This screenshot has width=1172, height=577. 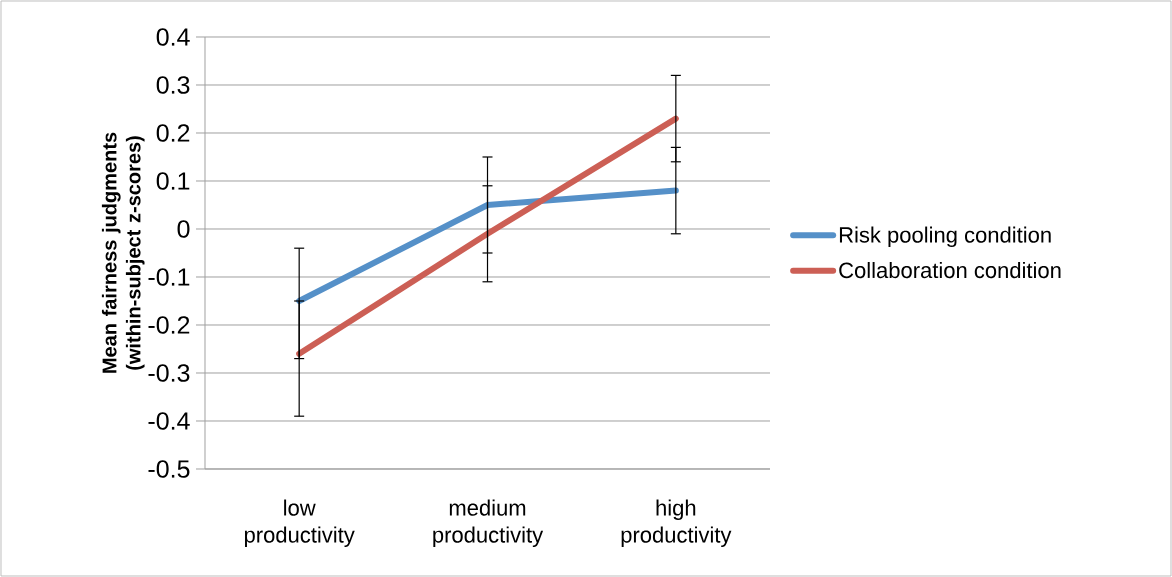 What do you see at coordinates (169, 469) in the screenshot?
I see `y-tick-label: -0.5` at bounding box center [169, 469].